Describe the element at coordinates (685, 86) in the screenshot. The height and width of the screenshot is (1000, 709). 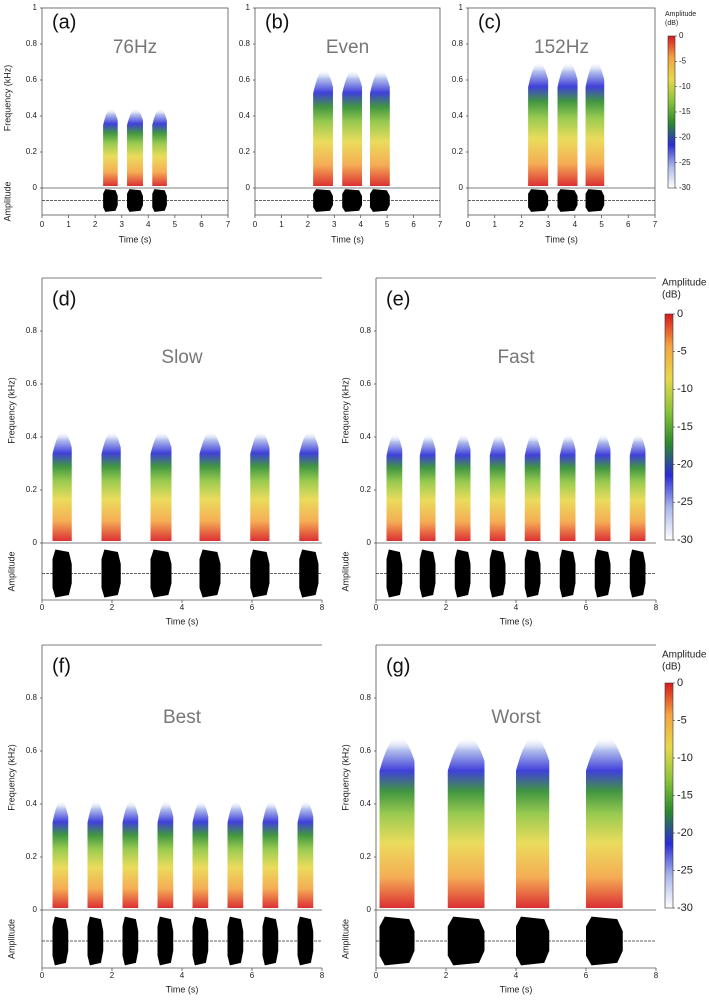
I see `colorbar-tick-label: -10` at that location.